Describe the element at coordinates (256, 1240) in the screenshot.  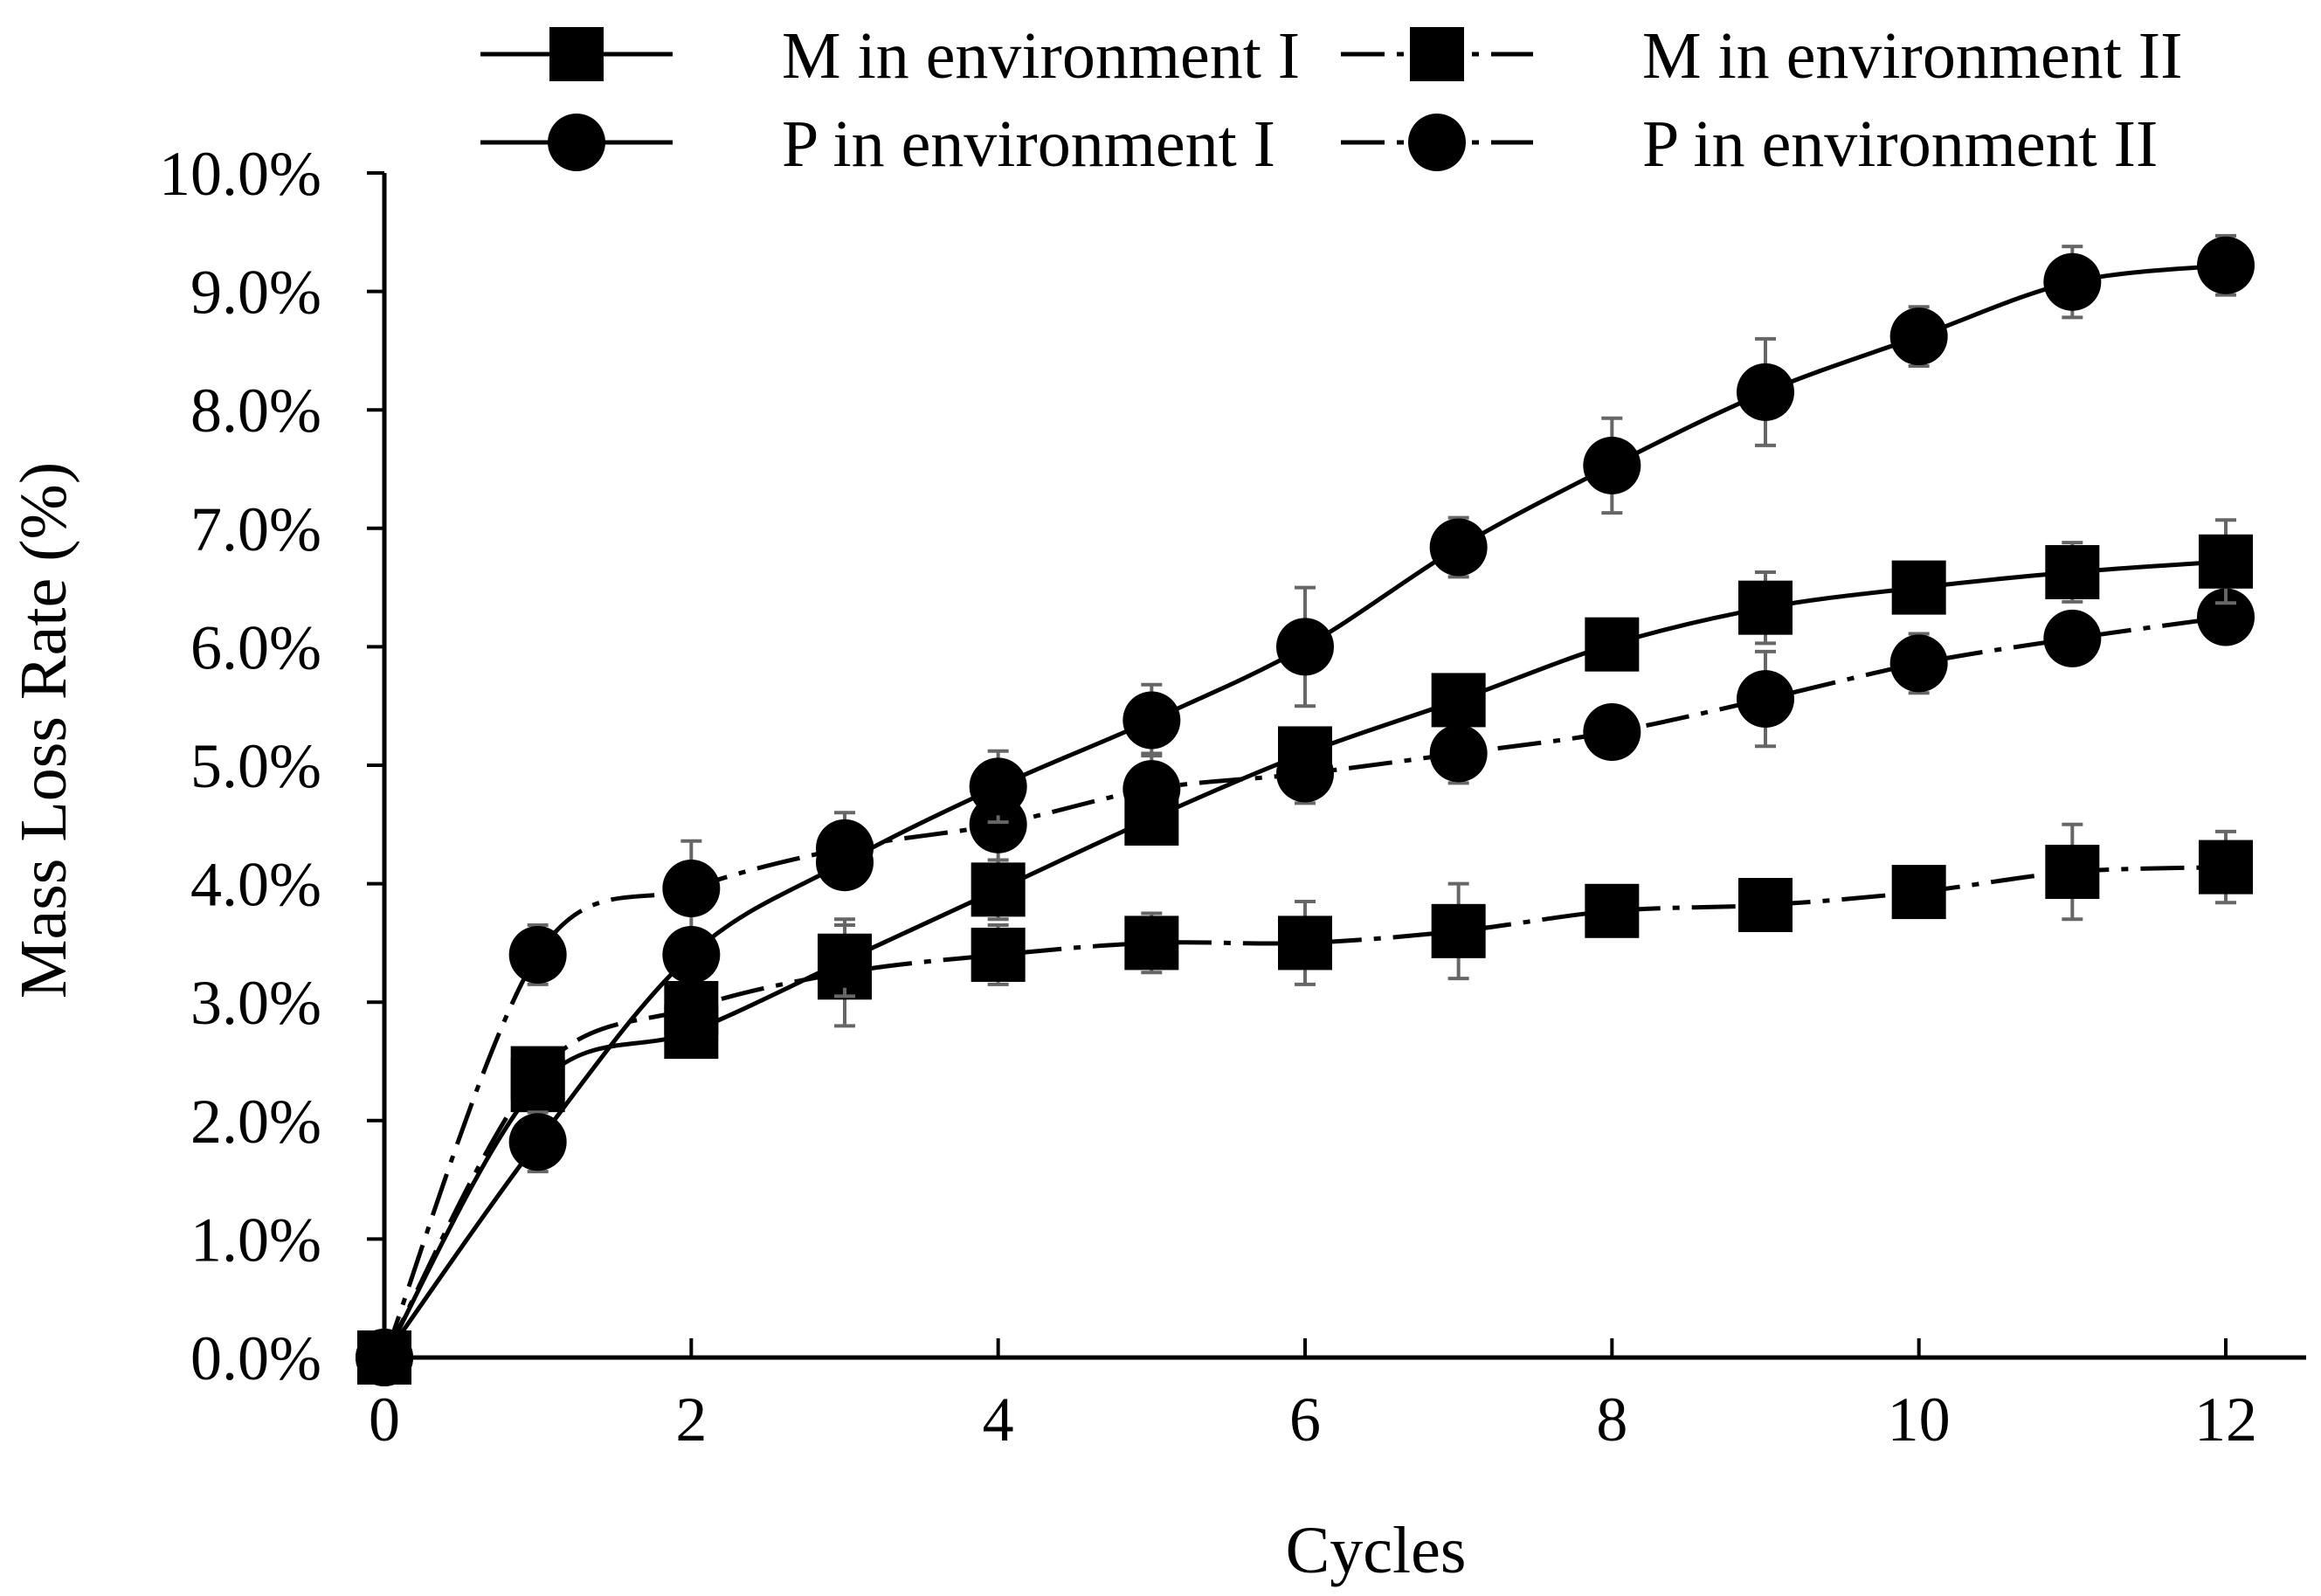
I see `y-tick-label: 1.0%` at that location.